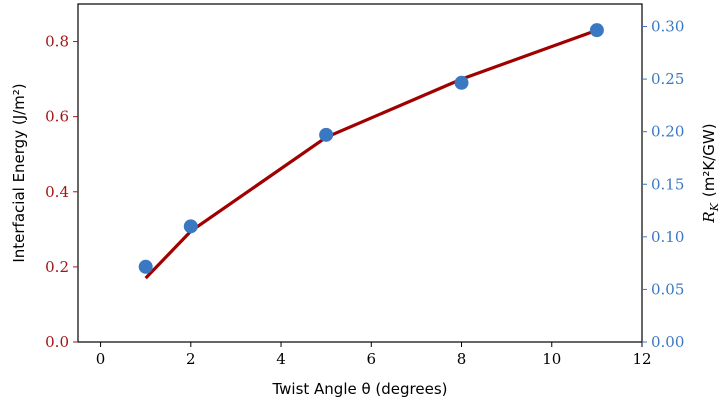  I want to click on x-tick-label: 10, so click(551, 359).